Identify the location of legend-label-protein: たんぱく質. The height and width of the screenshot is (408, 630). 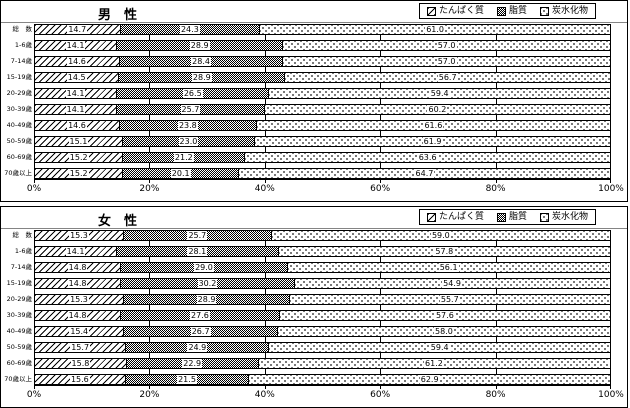
(461, 11).